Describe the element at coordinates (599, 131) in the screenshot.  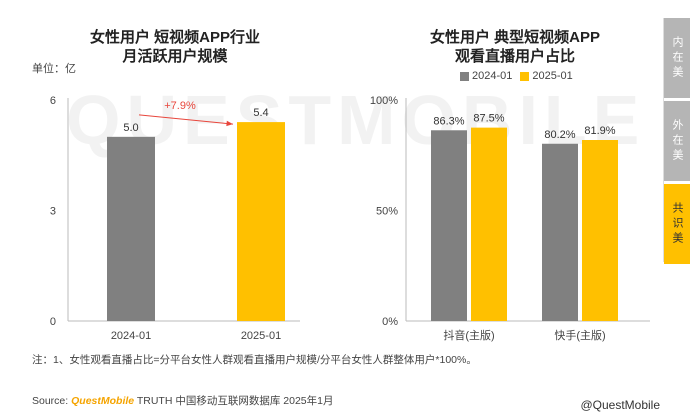
I see `chart2-value-label: 81.9%` at that location.